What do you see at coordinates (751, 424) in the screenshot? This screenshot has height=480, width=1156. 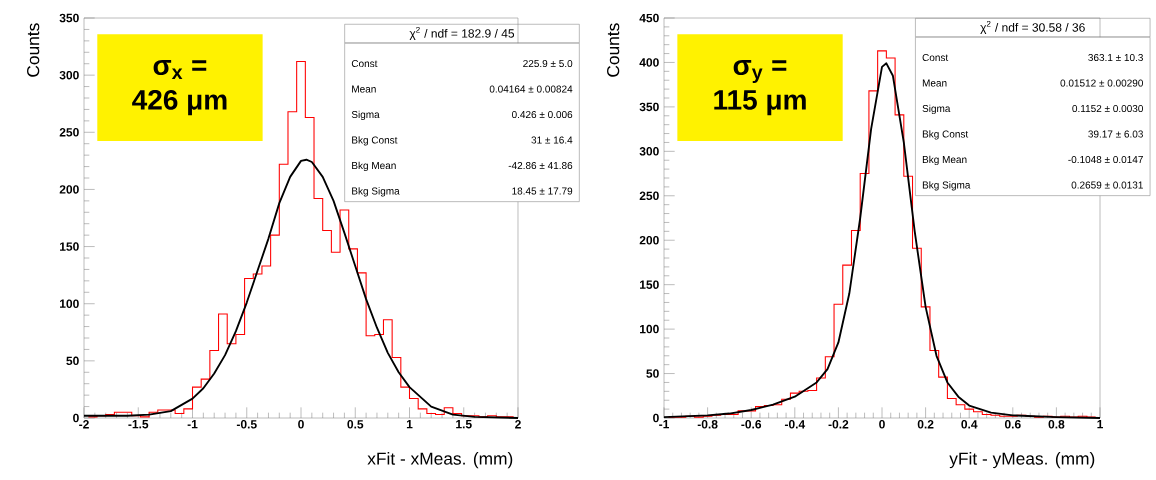 I see `x-tick-label: -0.6` at bounding box center [751, 424].